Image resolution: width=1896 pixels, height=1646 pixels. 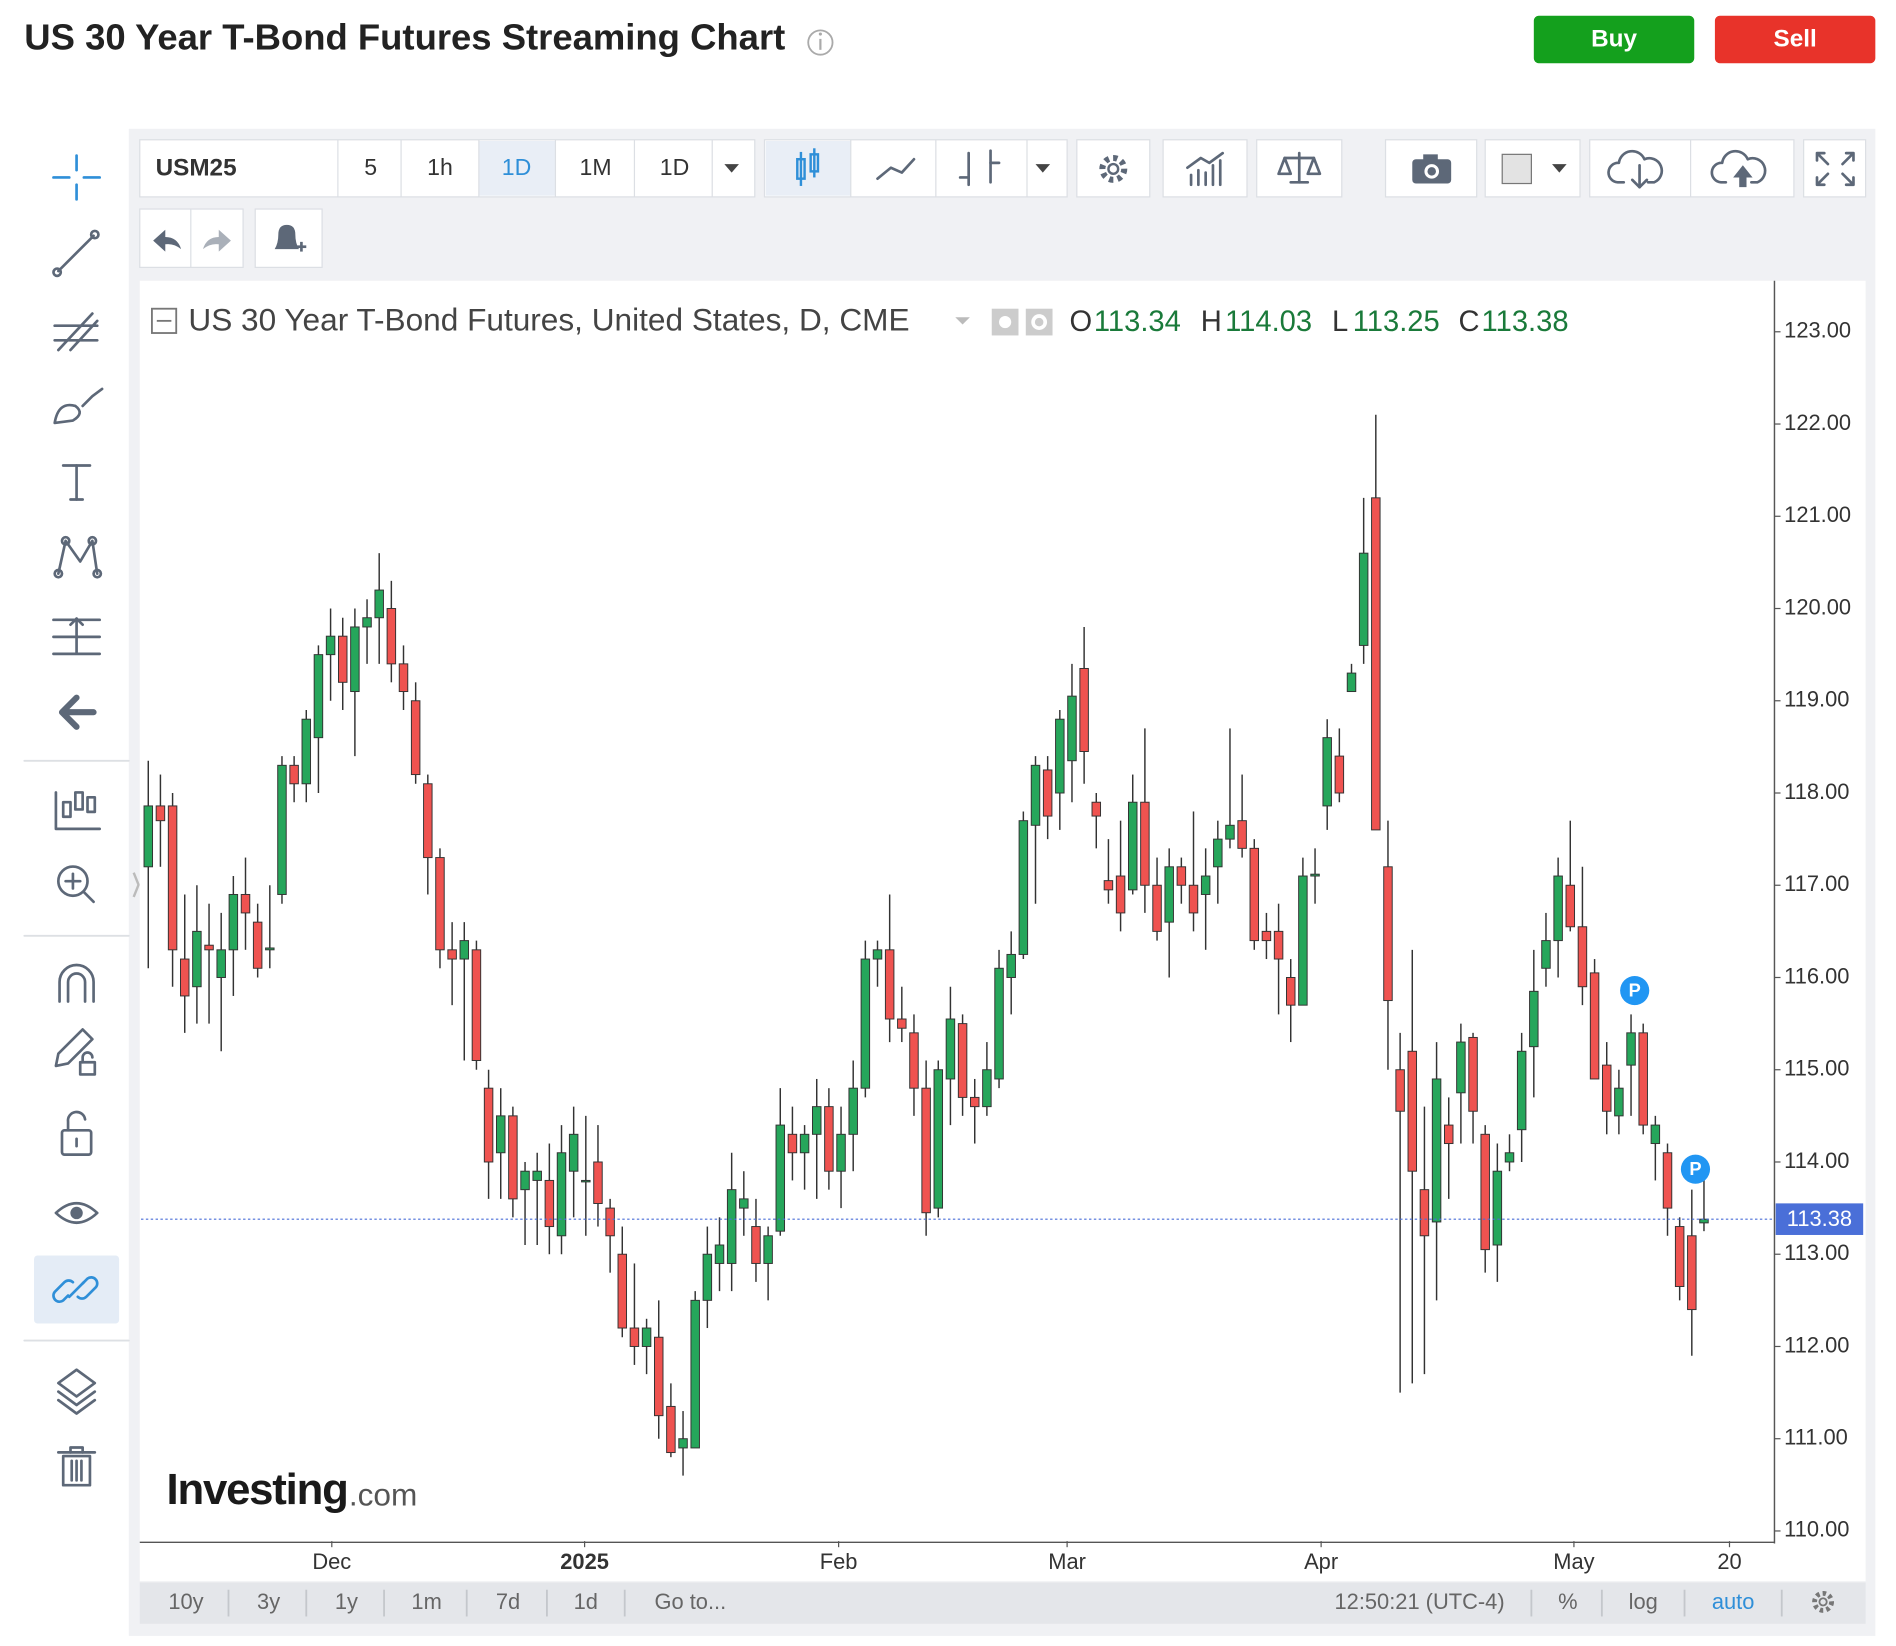 What do you see at coordinates (77, 811) in the screenshot?
I see `indicator-tool` at bounding box center [77, 811].